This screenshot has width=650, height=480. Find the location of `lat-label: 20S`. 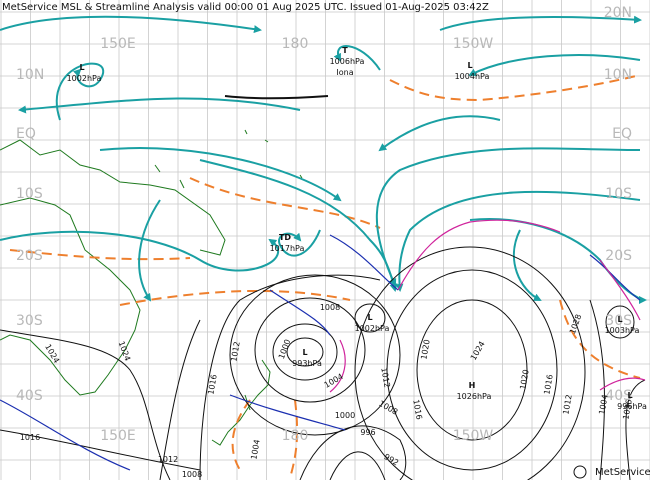

lat-label: 20S is located at coordinates (618, 256).